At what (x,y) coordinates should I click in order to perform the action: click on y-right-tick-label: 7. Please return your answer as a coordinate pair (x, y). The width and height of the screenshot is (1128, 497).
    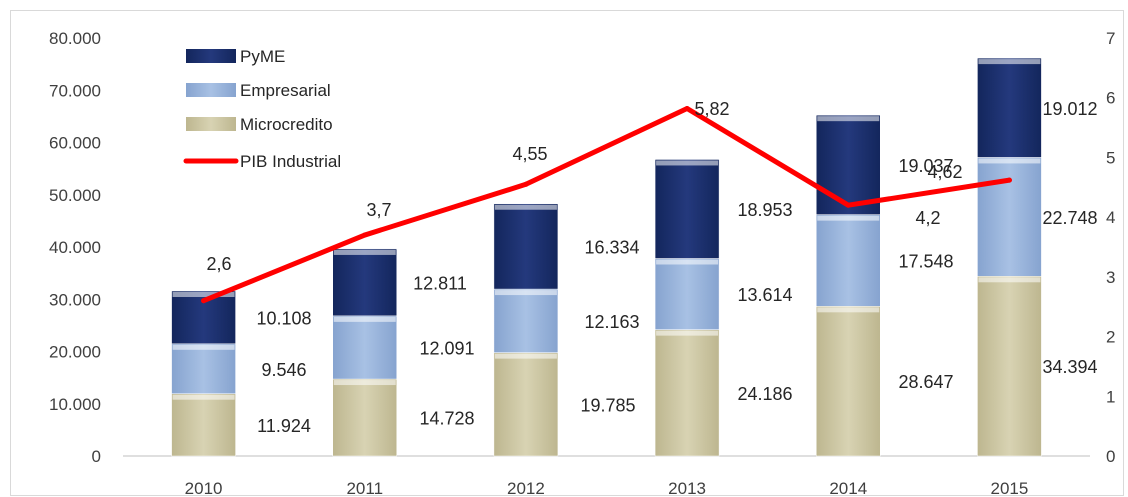
    Looking at the image, I should click on (1110, 38).